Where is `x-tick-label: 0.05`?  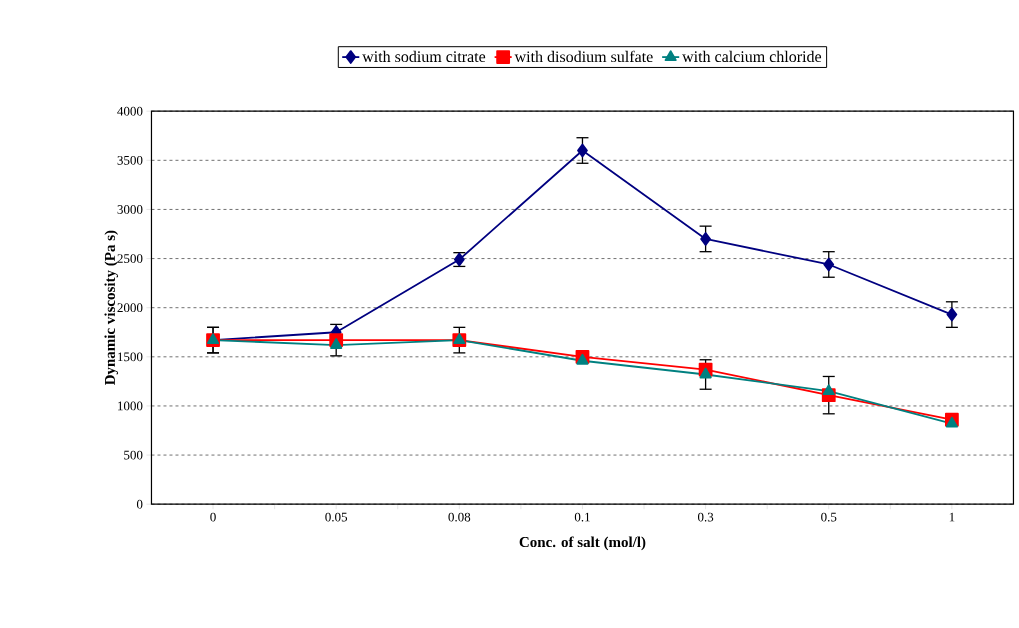
x-tick-label: 0.05 is located at coordinates (336, 517).